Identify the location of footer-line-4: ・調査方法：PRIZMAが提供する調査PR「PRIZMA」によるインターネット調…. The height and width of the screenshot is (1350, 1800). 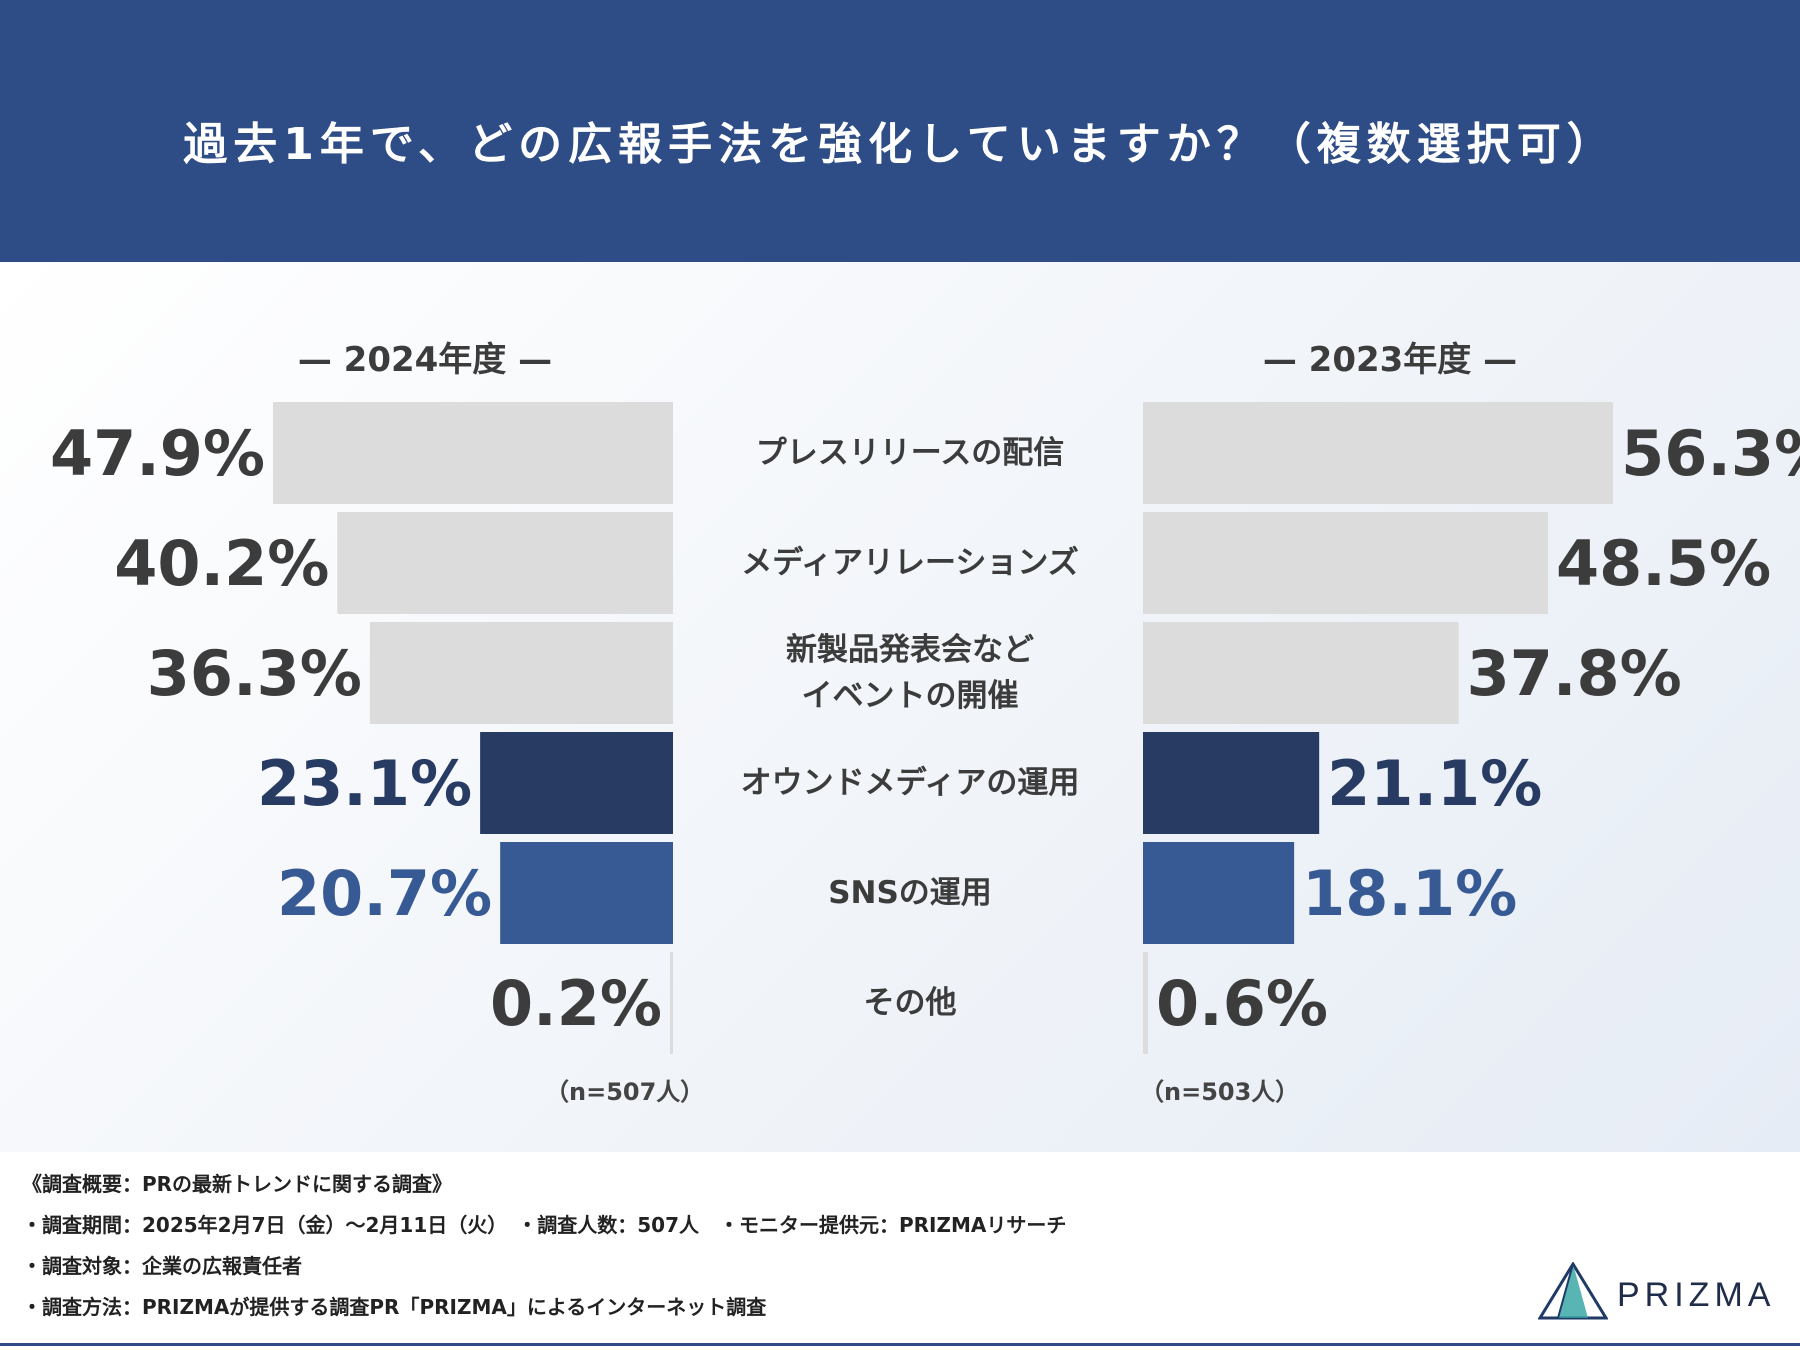
(394, 1307).